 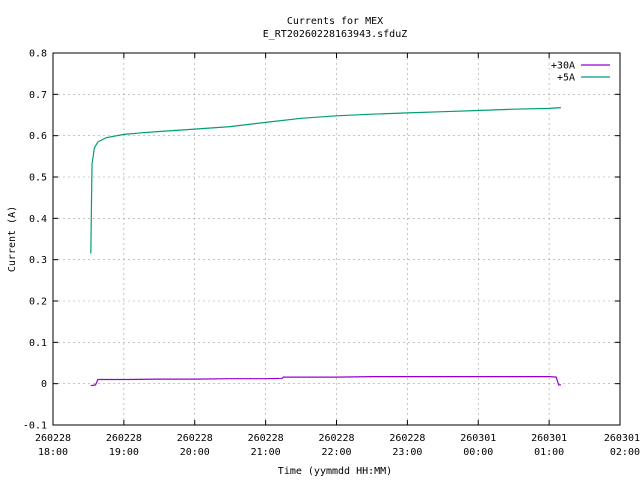 What do you see at coordinates (124, 452) in the screenshot?
I see `x-tick-time-label: 19:00` at bounding box center [124, 452].